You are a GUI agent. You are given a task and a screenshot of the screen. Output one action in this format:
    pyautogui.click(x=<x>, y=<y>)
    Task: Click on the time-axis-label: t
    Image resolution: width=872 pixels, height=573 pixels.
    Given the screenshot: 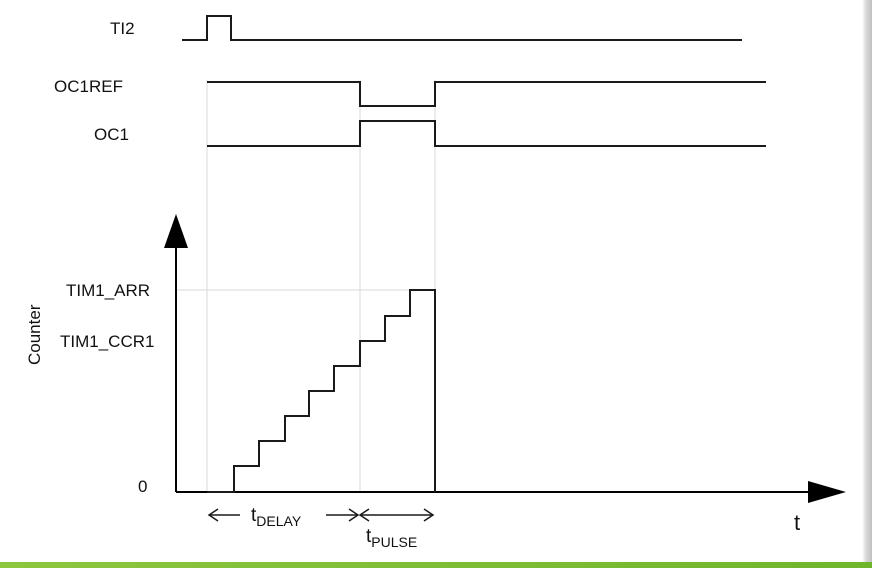 What is the action you would take?
    pyautogui.click(x=797, y=522)
    